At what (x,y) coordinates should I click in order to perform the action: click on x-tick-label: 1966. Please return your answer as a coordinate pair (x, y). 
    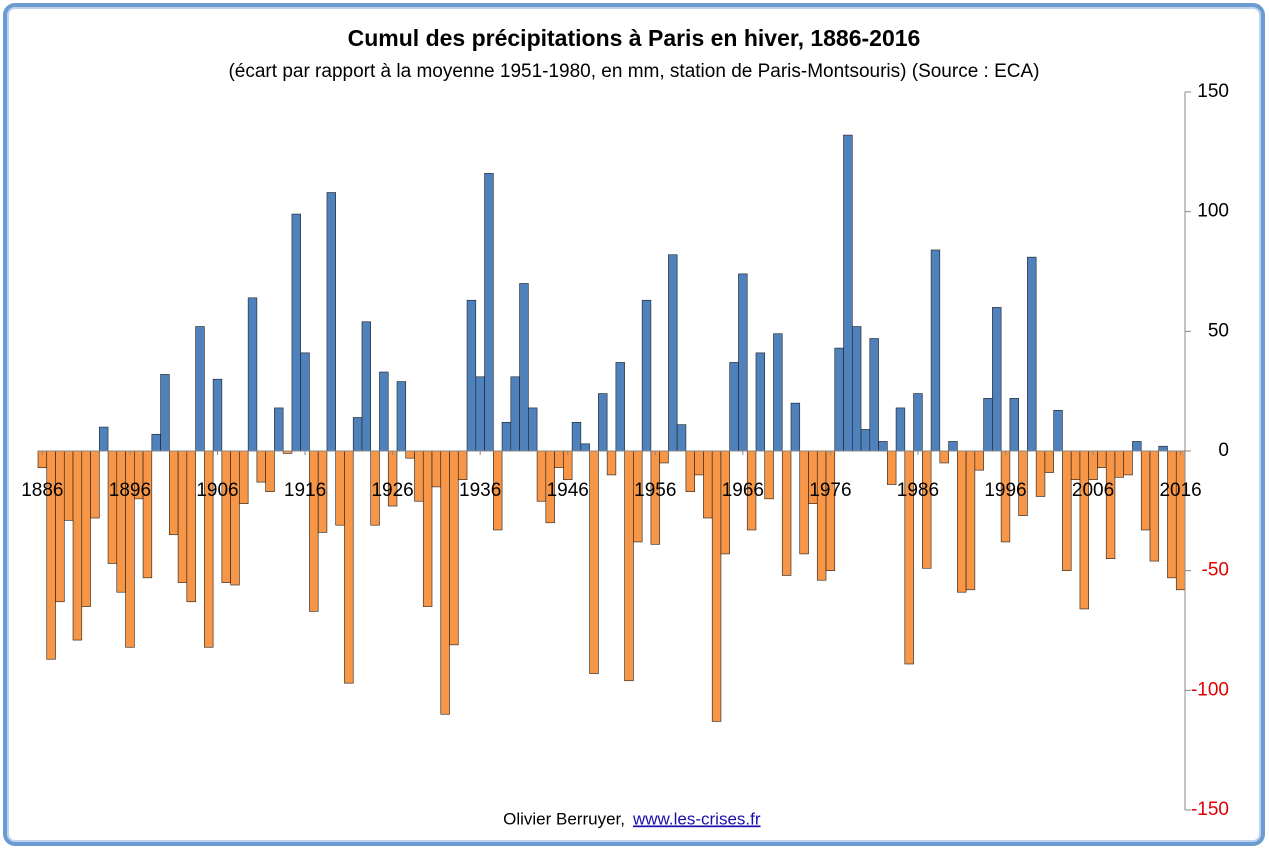
    Looking at the image, I should click on (743, 490).